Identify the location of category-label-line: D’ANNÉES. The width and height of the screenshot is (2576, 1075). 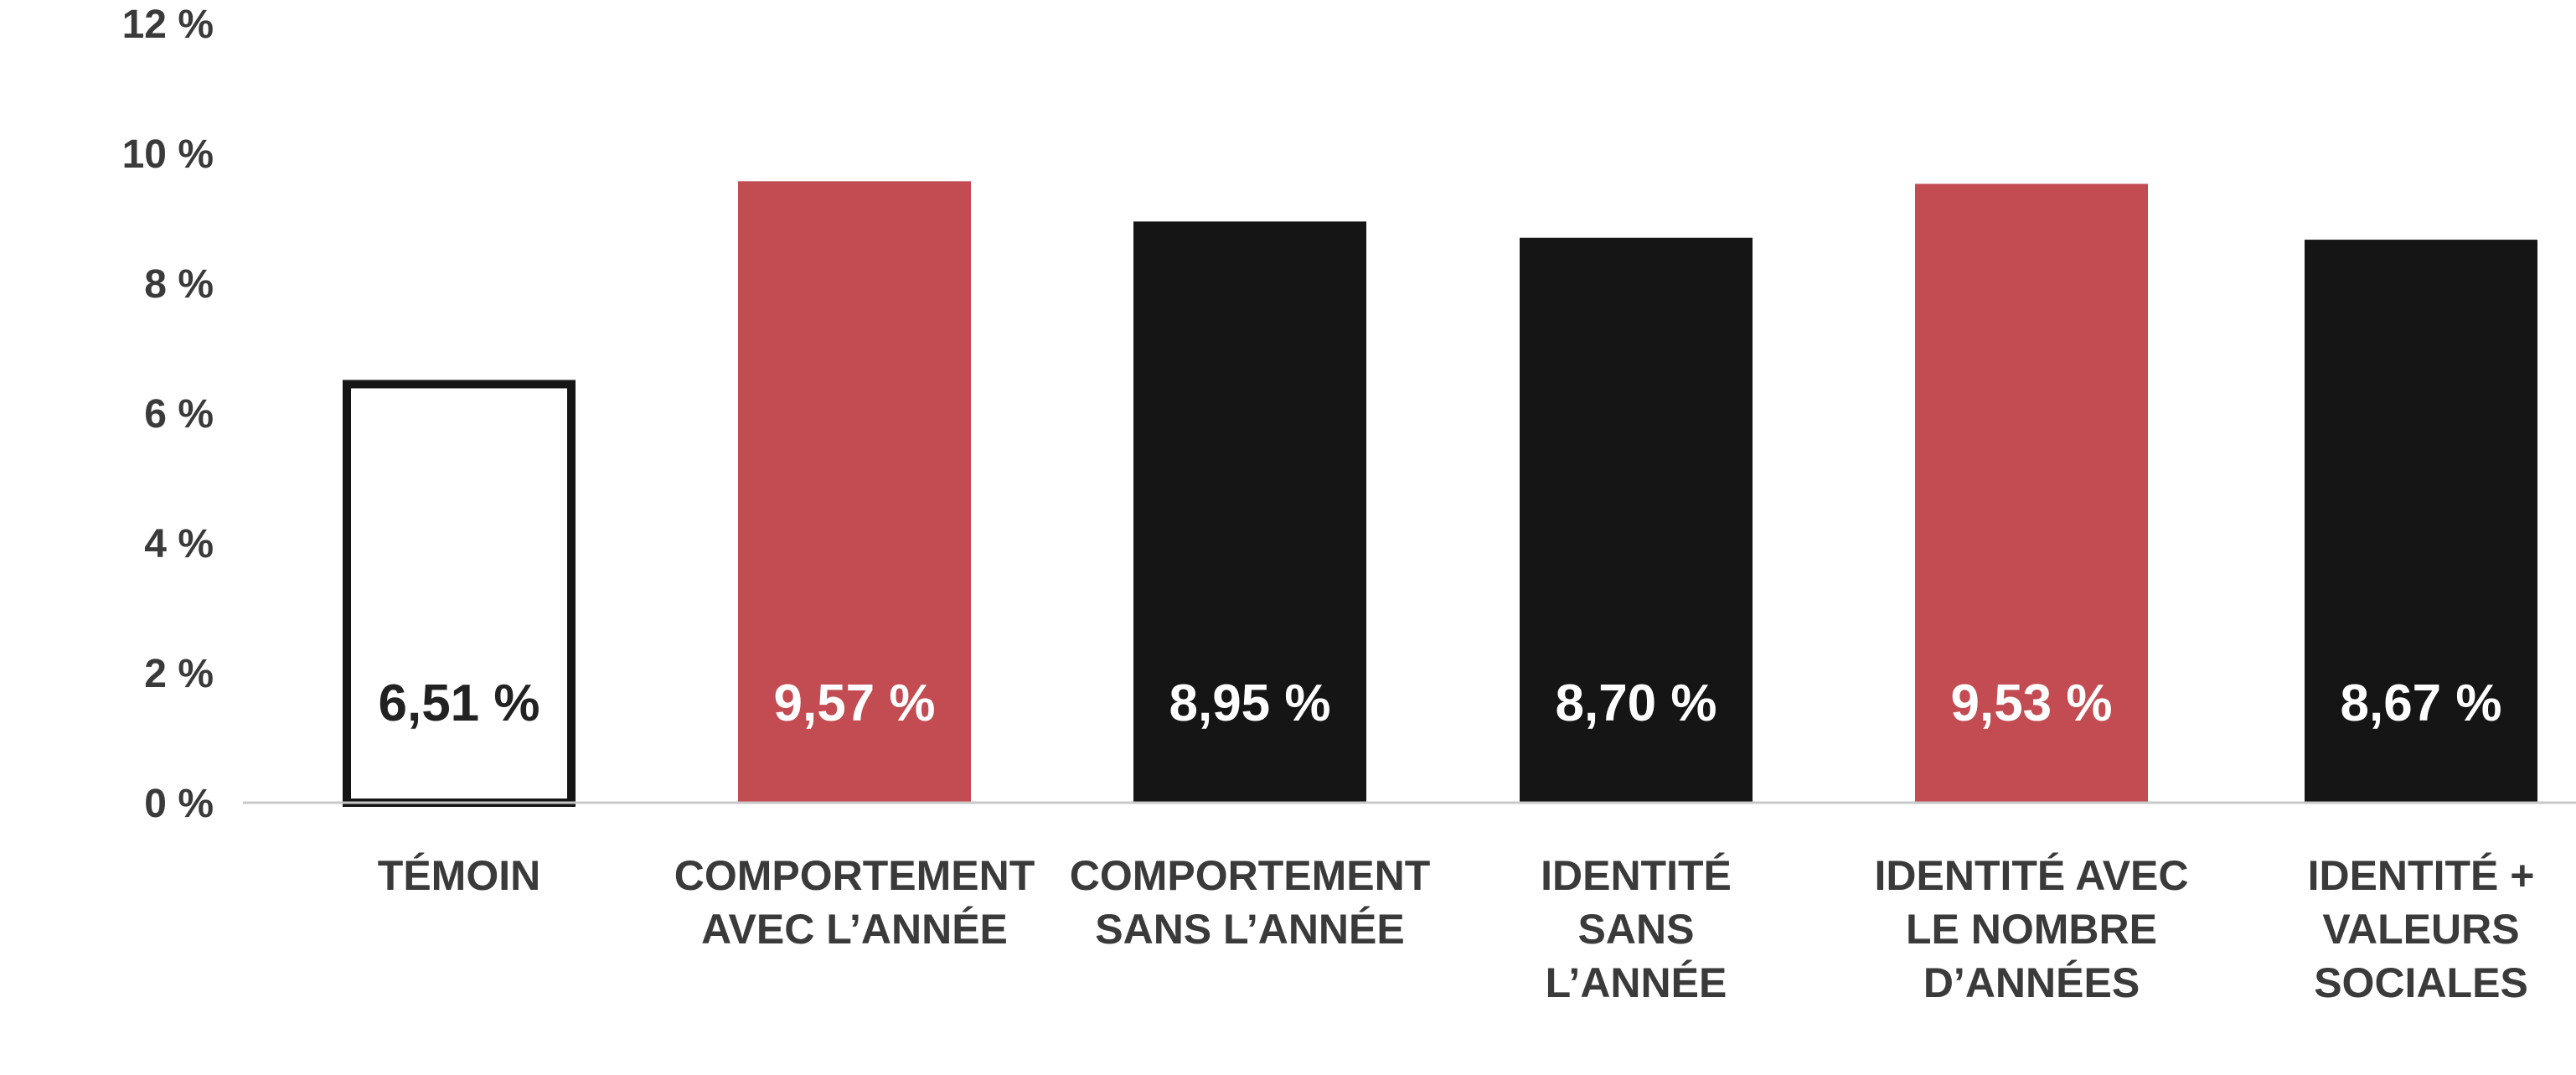
(2031, 982).